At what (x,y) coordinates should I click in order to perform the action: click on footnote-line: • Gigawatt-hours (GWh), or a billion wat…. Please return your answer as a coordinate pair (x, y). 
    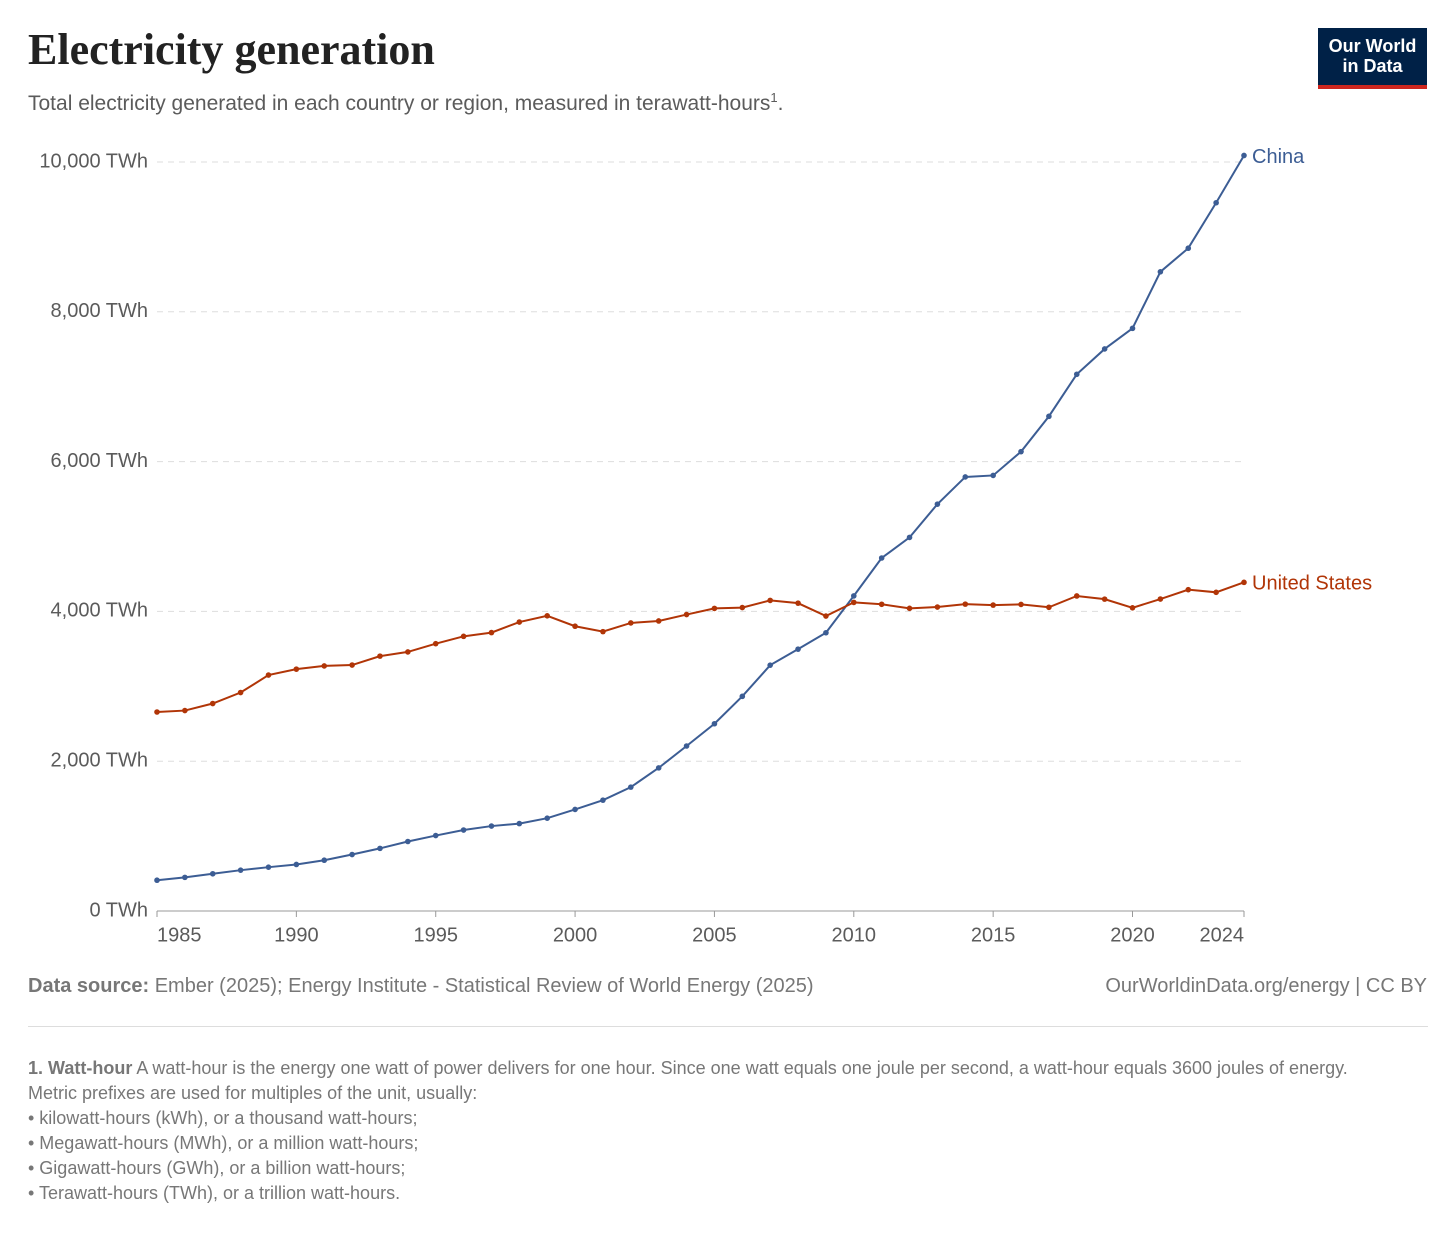
    Looking at the image, I should click on (217, 1168).